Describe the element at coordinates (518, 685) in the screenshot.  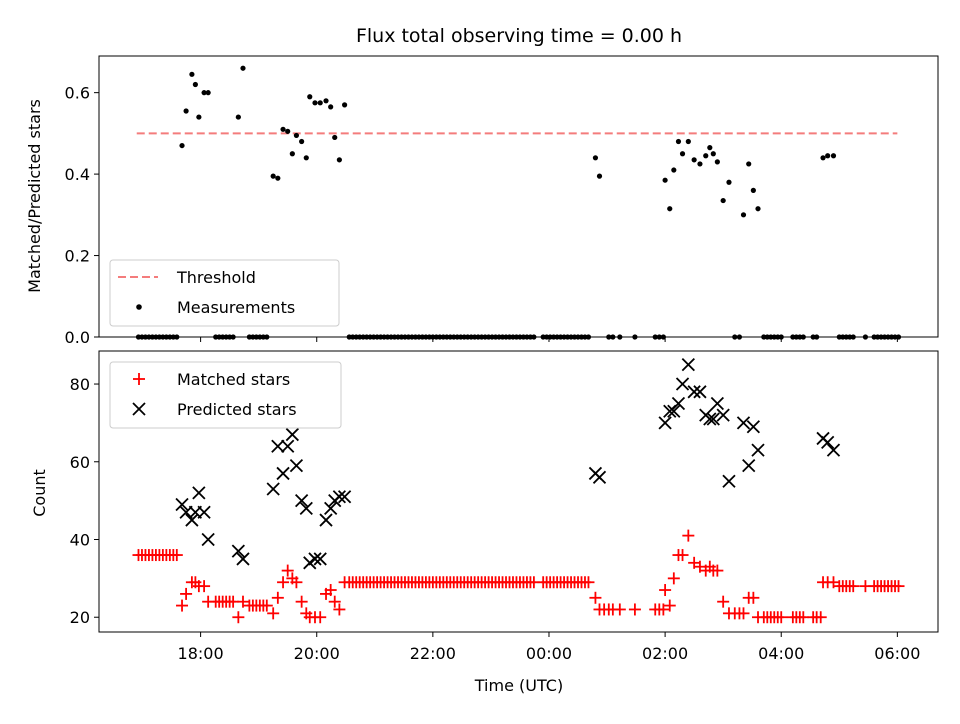
I see `x-axis-label: Time (UTC)` at that location.